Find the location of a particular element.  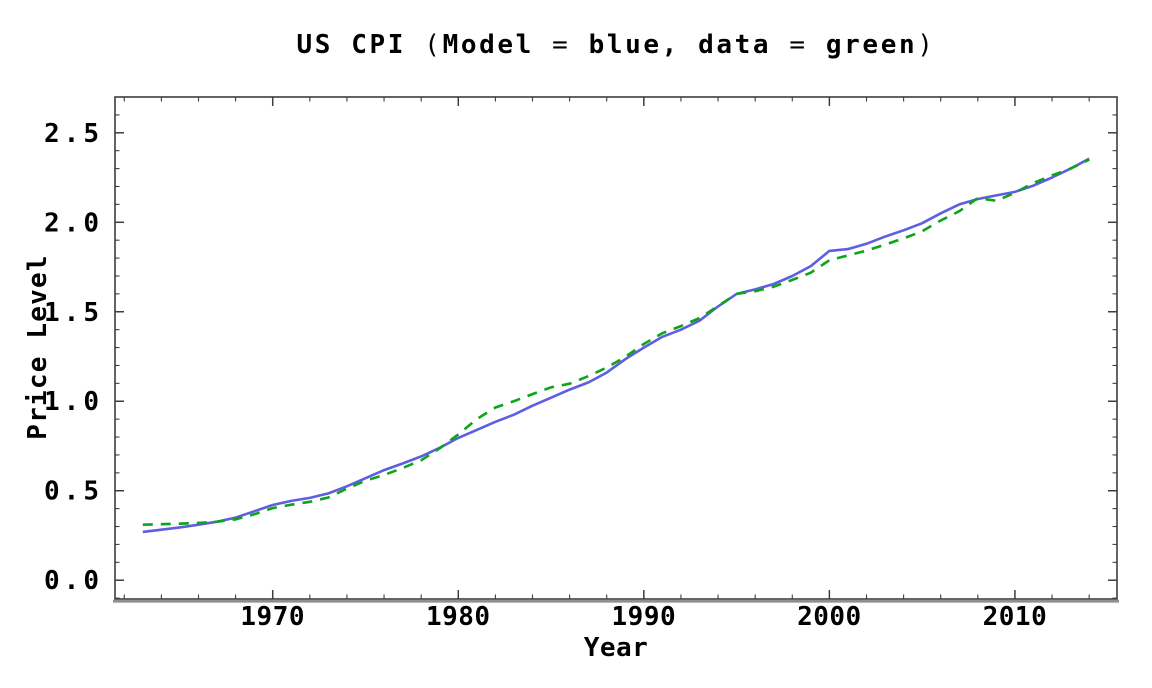

x-tick-label: 2000 is located at coordinates (829, 617).